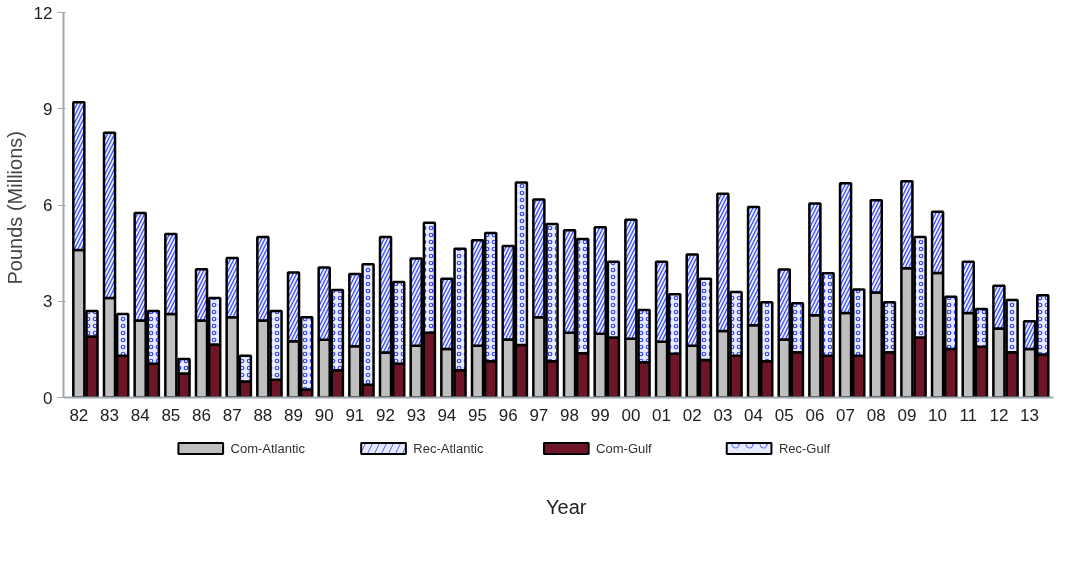 The height and width of the screenshot is (563, 1072). Describe the element at coordinates (876, 415) in the screenshot. I see `x-tick-label: 08` at that location.